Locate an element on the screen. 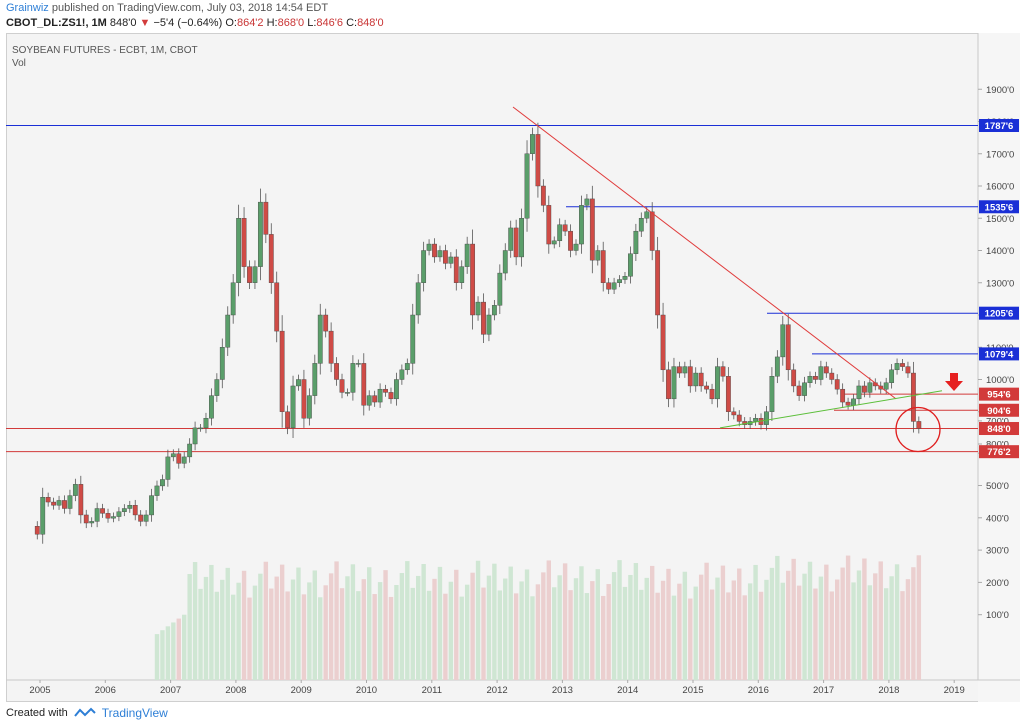  x-tick-label: 2014 is located at coordinates (627, 690).